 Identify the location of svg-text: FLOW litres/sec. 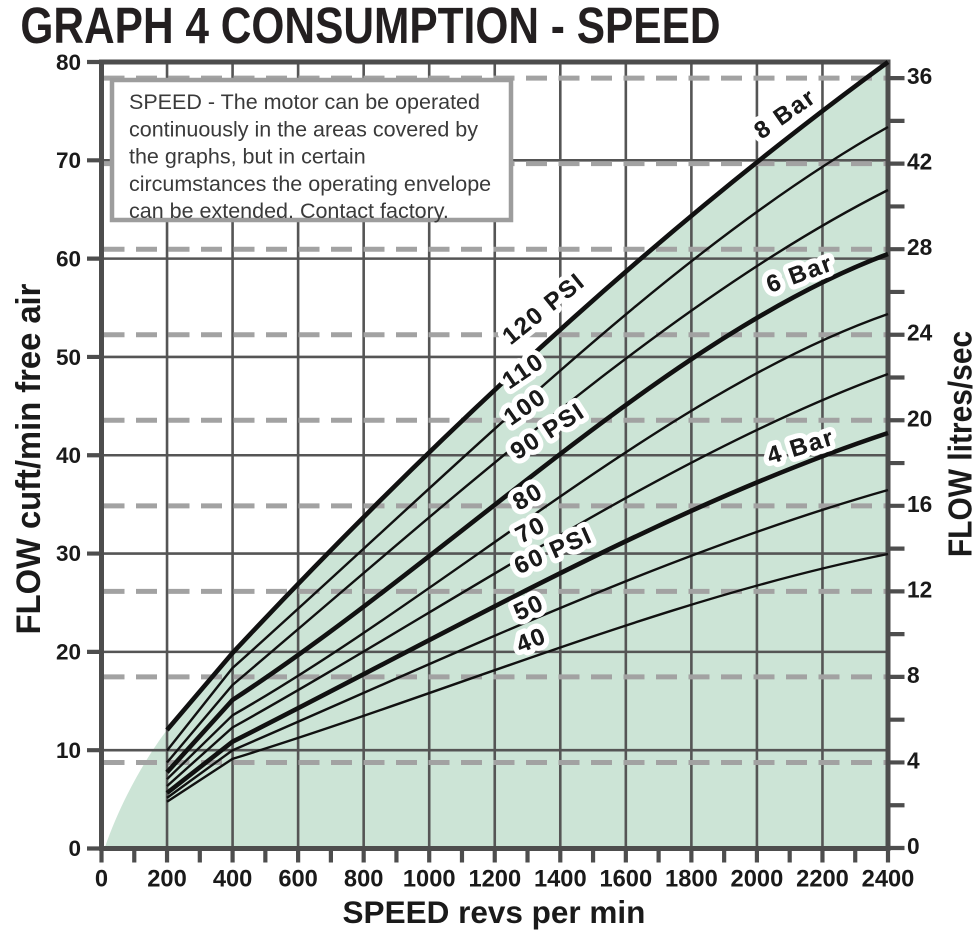
(960, 444).